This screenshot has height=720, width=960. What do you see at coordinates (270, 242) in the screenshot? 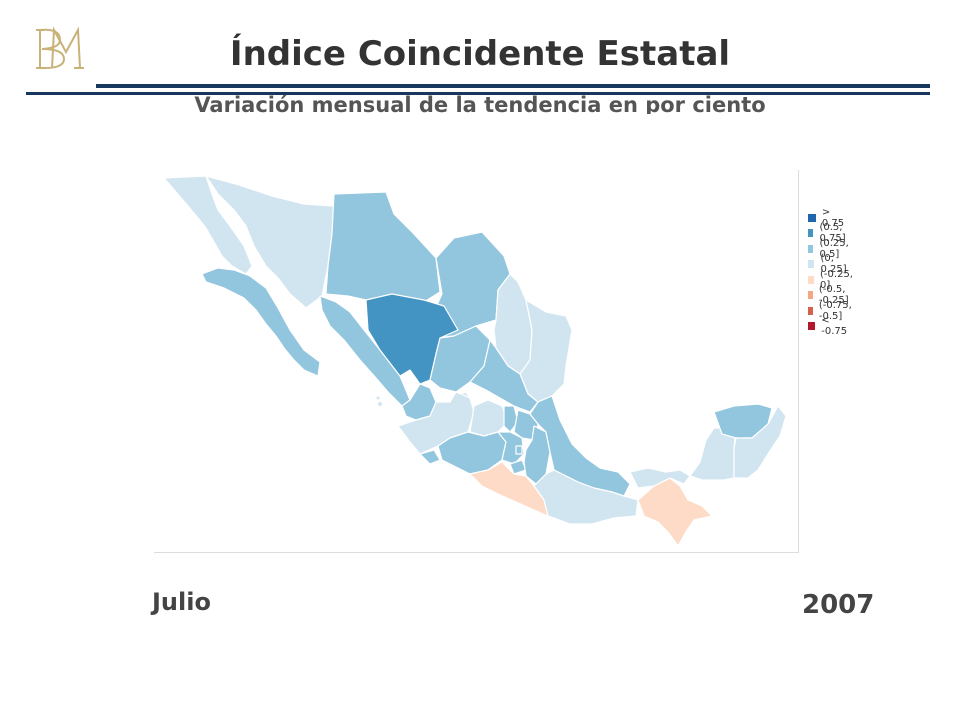
I see `state-sonora` at bounding box center [270, 242].